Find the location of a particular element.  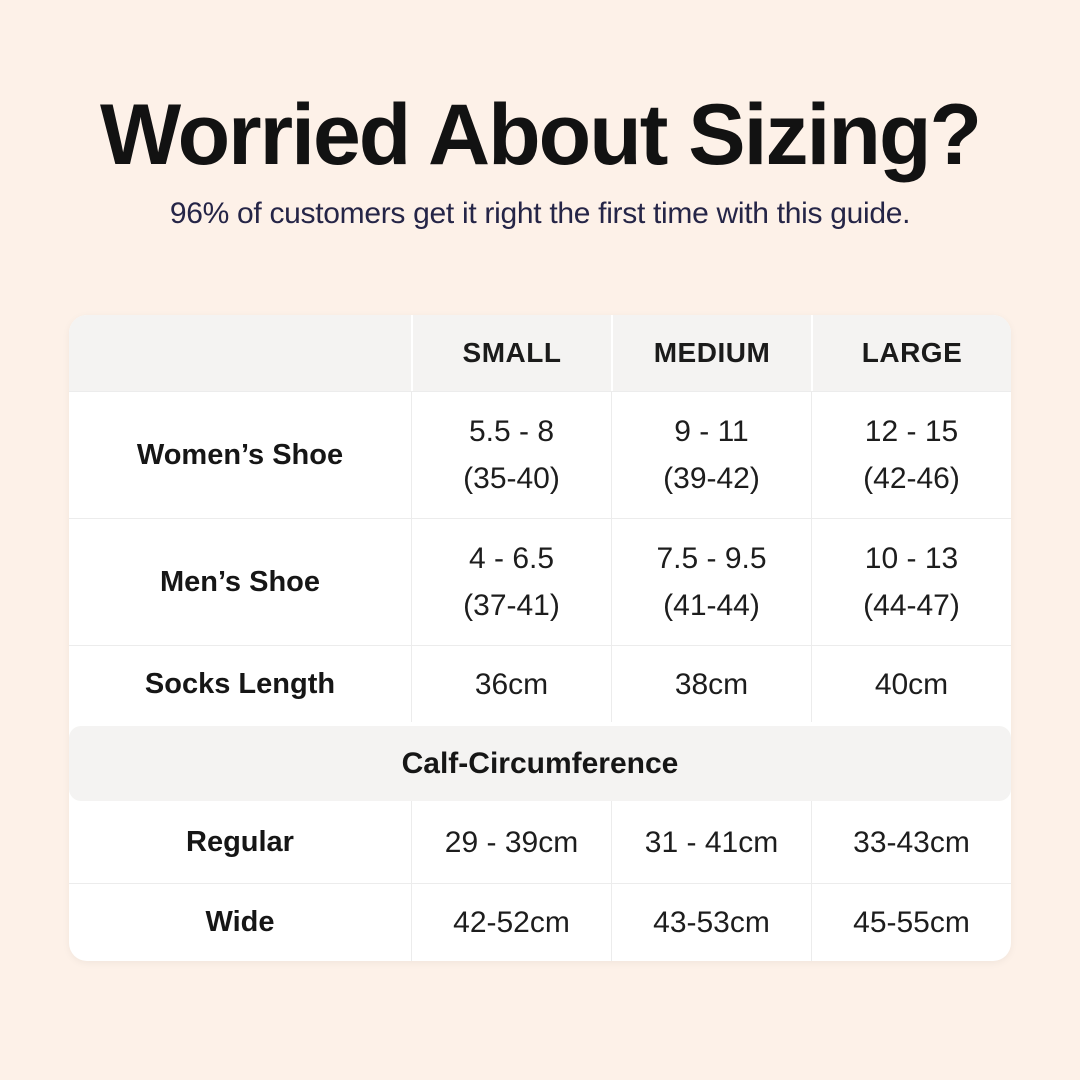

column-header-medium: MEDIUM is located at coordinates (711, 353).